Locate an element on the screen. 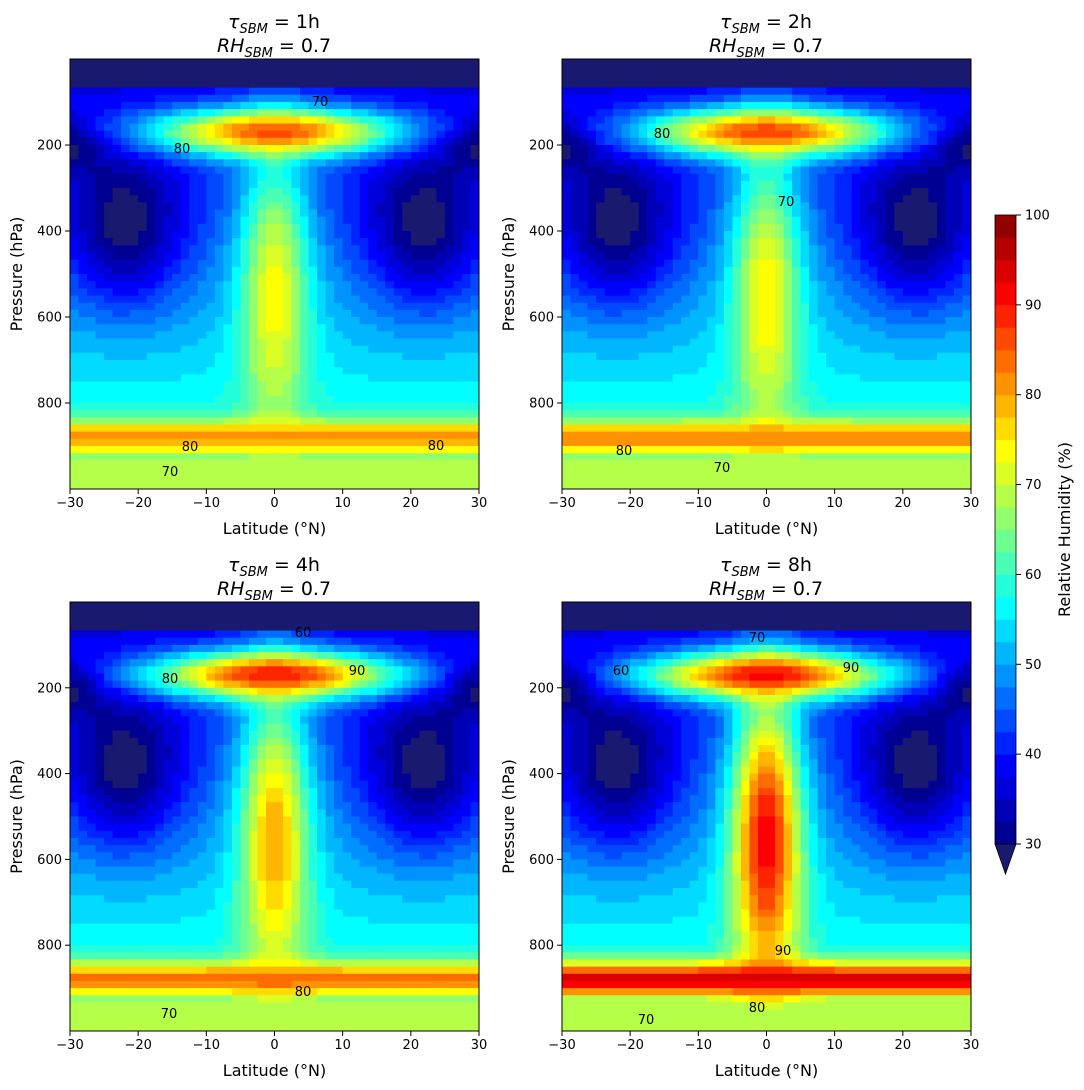 The width and height of the screenshot is (1084, 1090). panel-title-line1: τSBM = 4h is located at coordinates (274, 567).